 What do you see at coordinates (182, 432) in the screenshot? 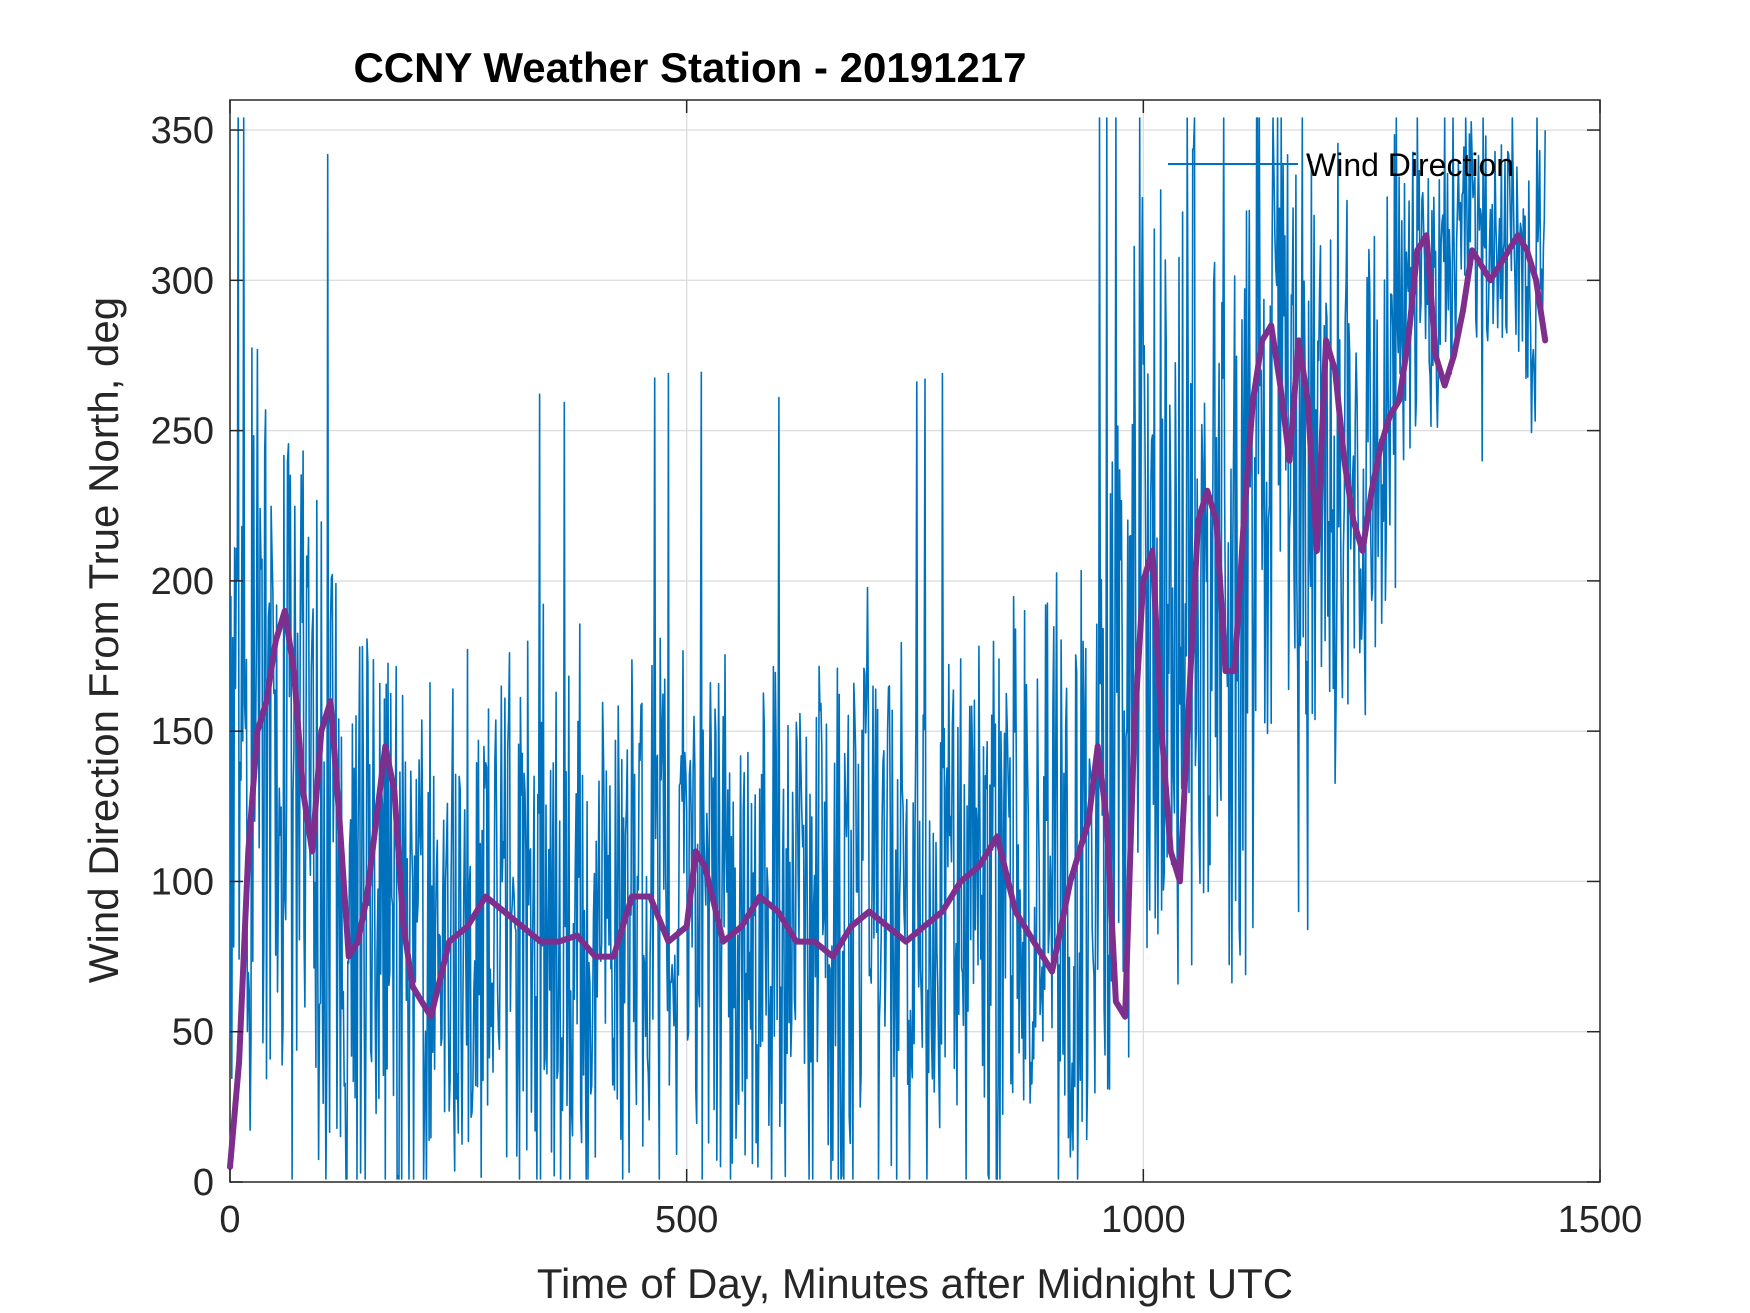
I see `y-tick-label: 250` at bounding box center [182, 432].